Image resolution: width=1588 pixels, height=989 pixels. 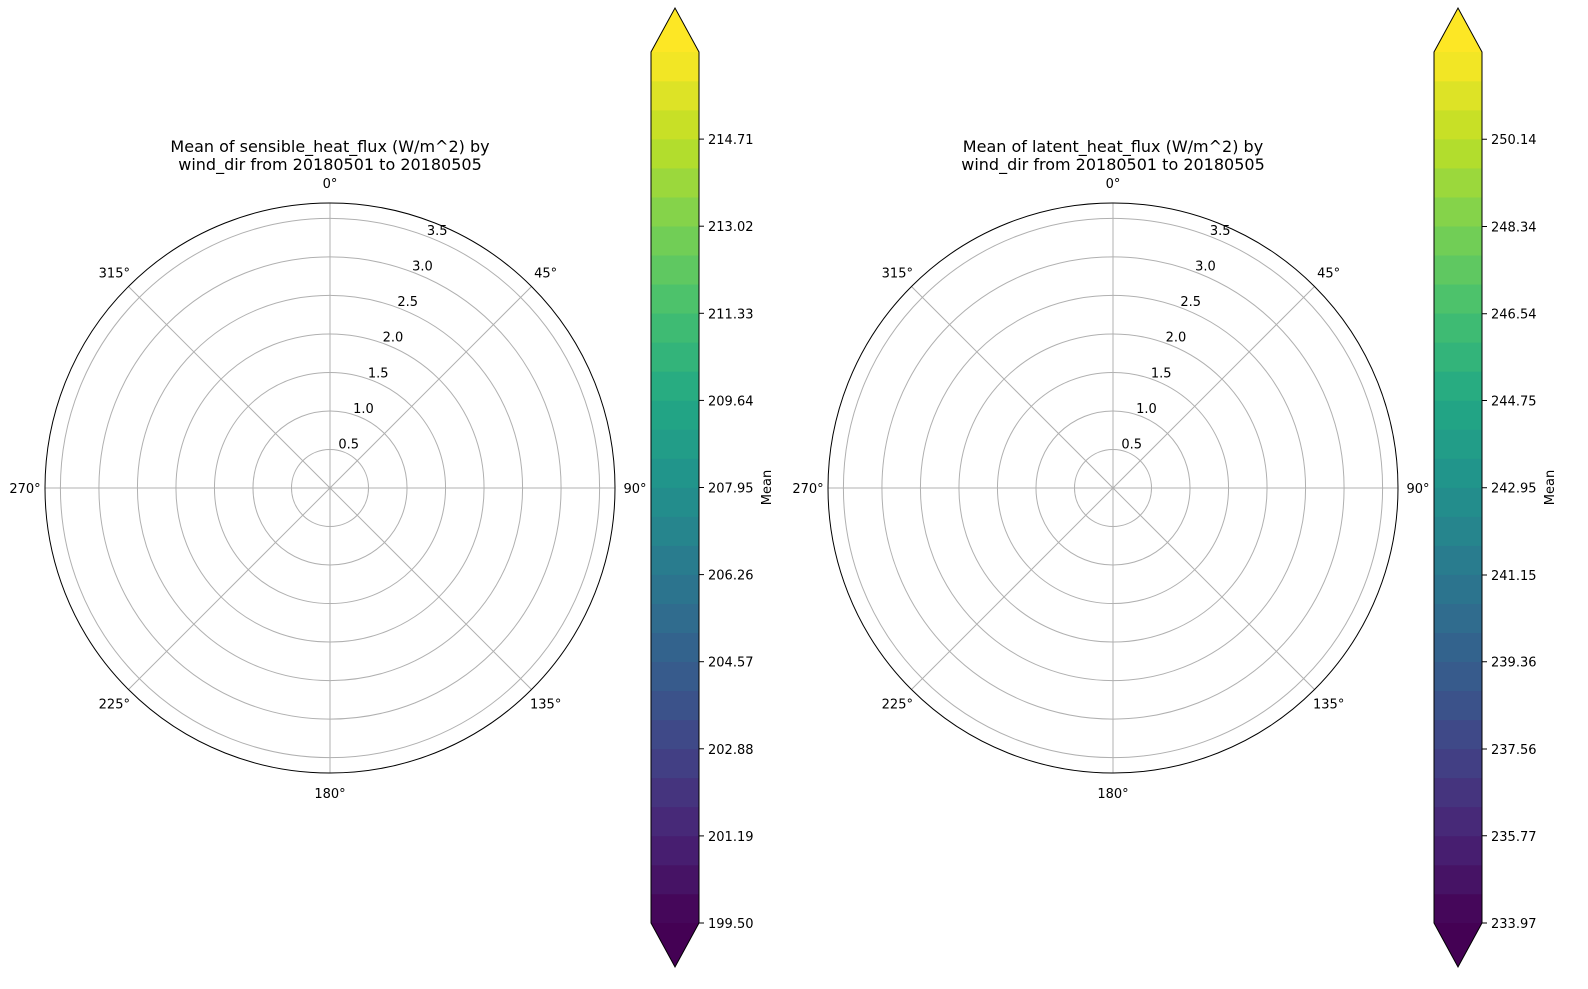 What do you see at coordinates (1514, 140) in the screenshot?
I see `colorbar-tick-label: 250.14` at bounding box center [1514, 140].